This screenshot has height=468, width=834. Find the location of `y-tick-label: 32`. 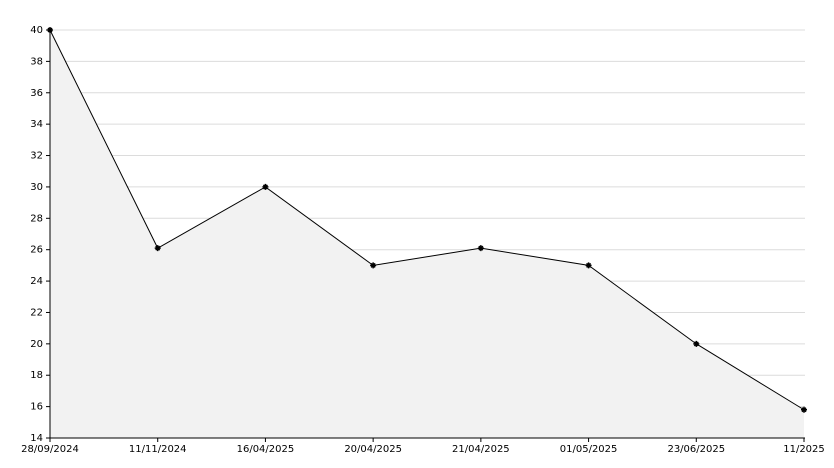

y-tick-label: 32 is located at coordinates (36, 156).